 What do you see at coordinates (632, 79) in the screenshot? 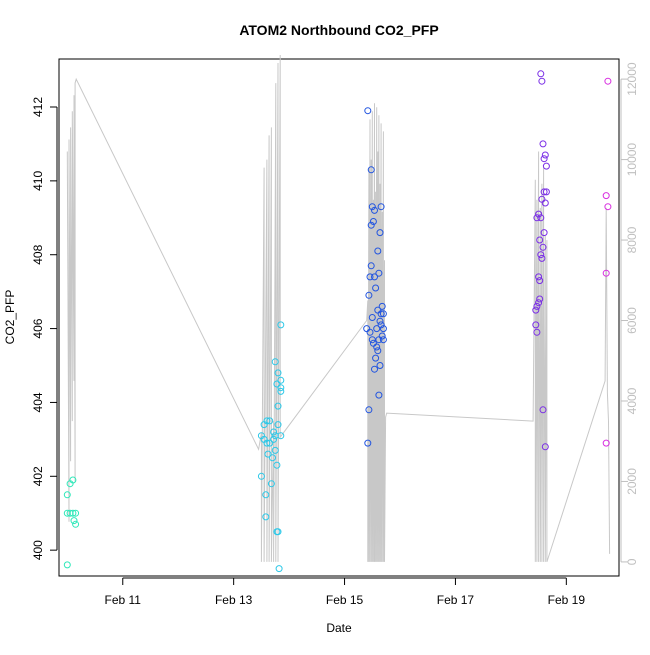
I see `y2-tick-label: 12000` at bounding box center [632, 79].